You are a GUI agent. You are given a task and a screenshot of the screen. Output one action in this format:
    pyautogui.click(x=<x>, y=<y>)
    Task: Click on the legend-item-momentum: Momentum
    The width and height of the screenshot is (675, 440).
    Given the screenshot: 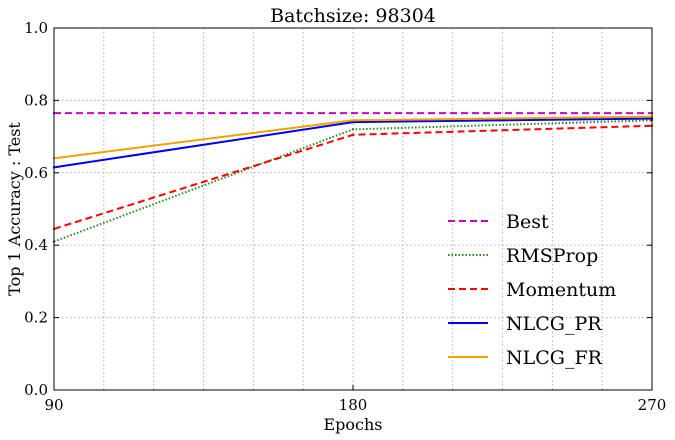 What is the action you would take?
    pyautogui.click(x=532, y=290)
    